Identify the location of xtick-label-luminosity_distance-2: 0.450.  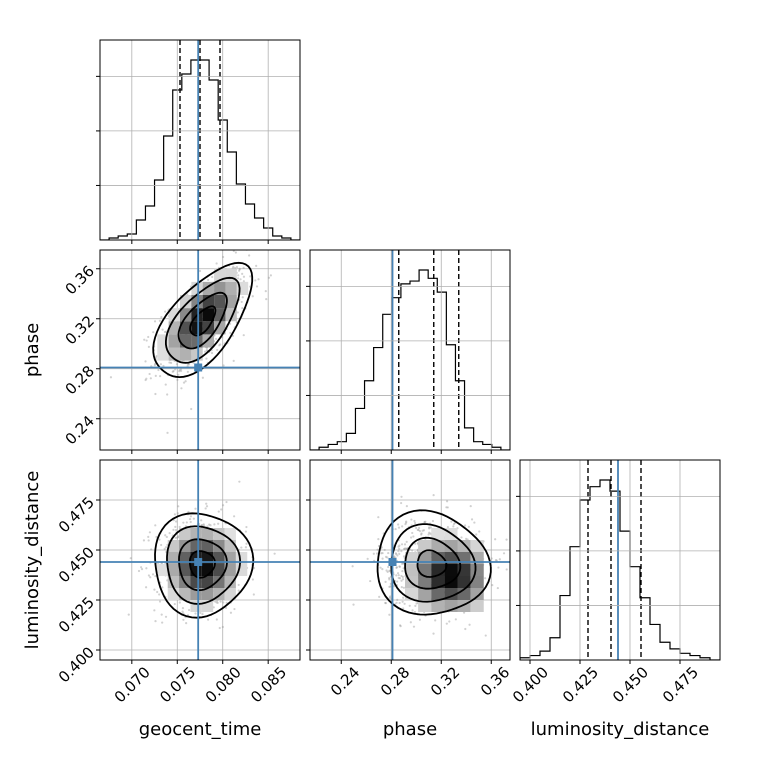
(630, 684).